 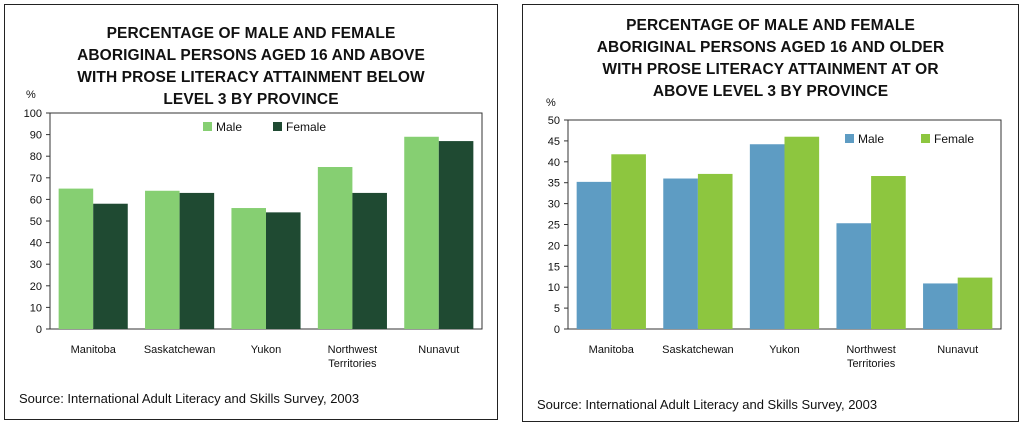 I want to click on y-tick-label: 15, so click(x=554, y=267).